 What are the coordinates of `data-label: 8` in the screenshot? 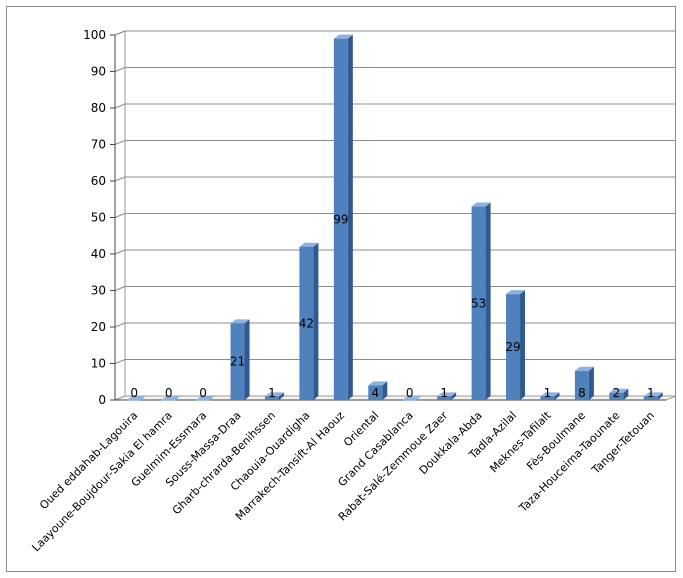 It's located at (582, 393).